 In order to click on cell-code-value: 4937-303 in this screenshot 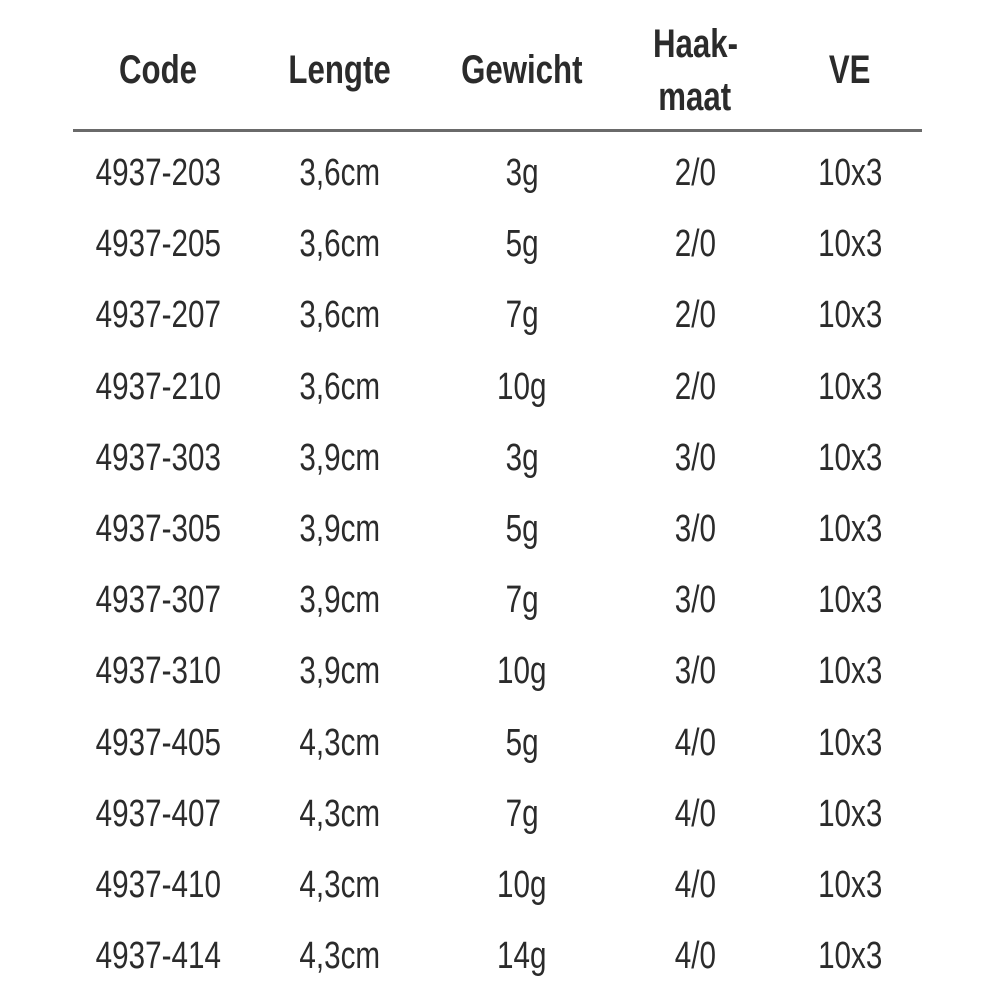, I will do `click(158, 457)`.